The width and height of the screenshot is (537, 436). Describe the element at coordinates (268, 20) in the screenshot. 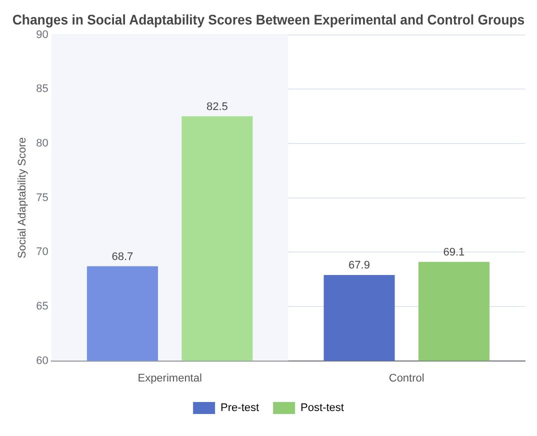

I see `chart-title: Changes in Social Adaptability Scores Between Experimental and Control Groups` at that location.